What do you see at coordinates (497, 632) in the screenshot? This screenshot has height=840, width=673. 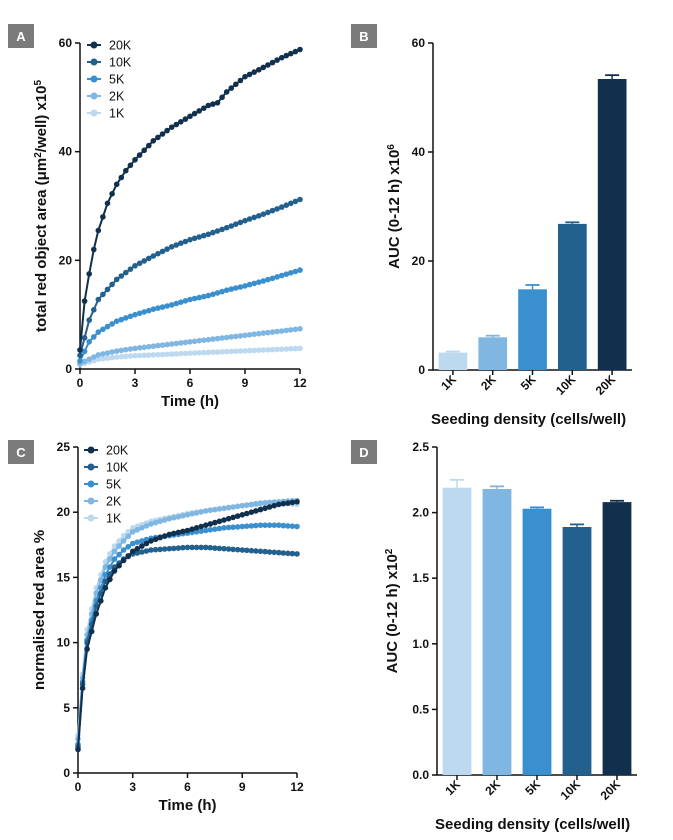 I see `bar-2K` at bounding box center [497, 632].